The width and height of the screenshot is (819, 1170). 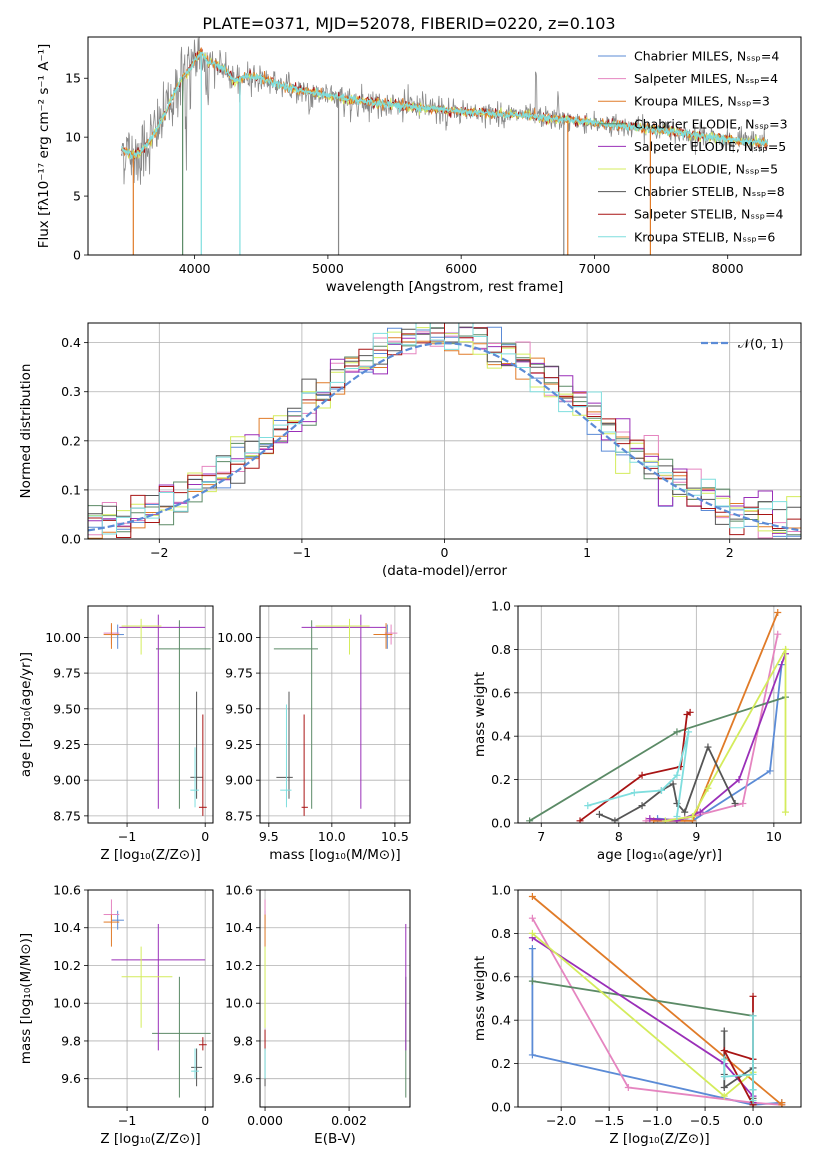 What do you see at coordinates (728, 268) in the screenshot?
I see `x-tick-label: 8000` at bounding box center [728, 268].